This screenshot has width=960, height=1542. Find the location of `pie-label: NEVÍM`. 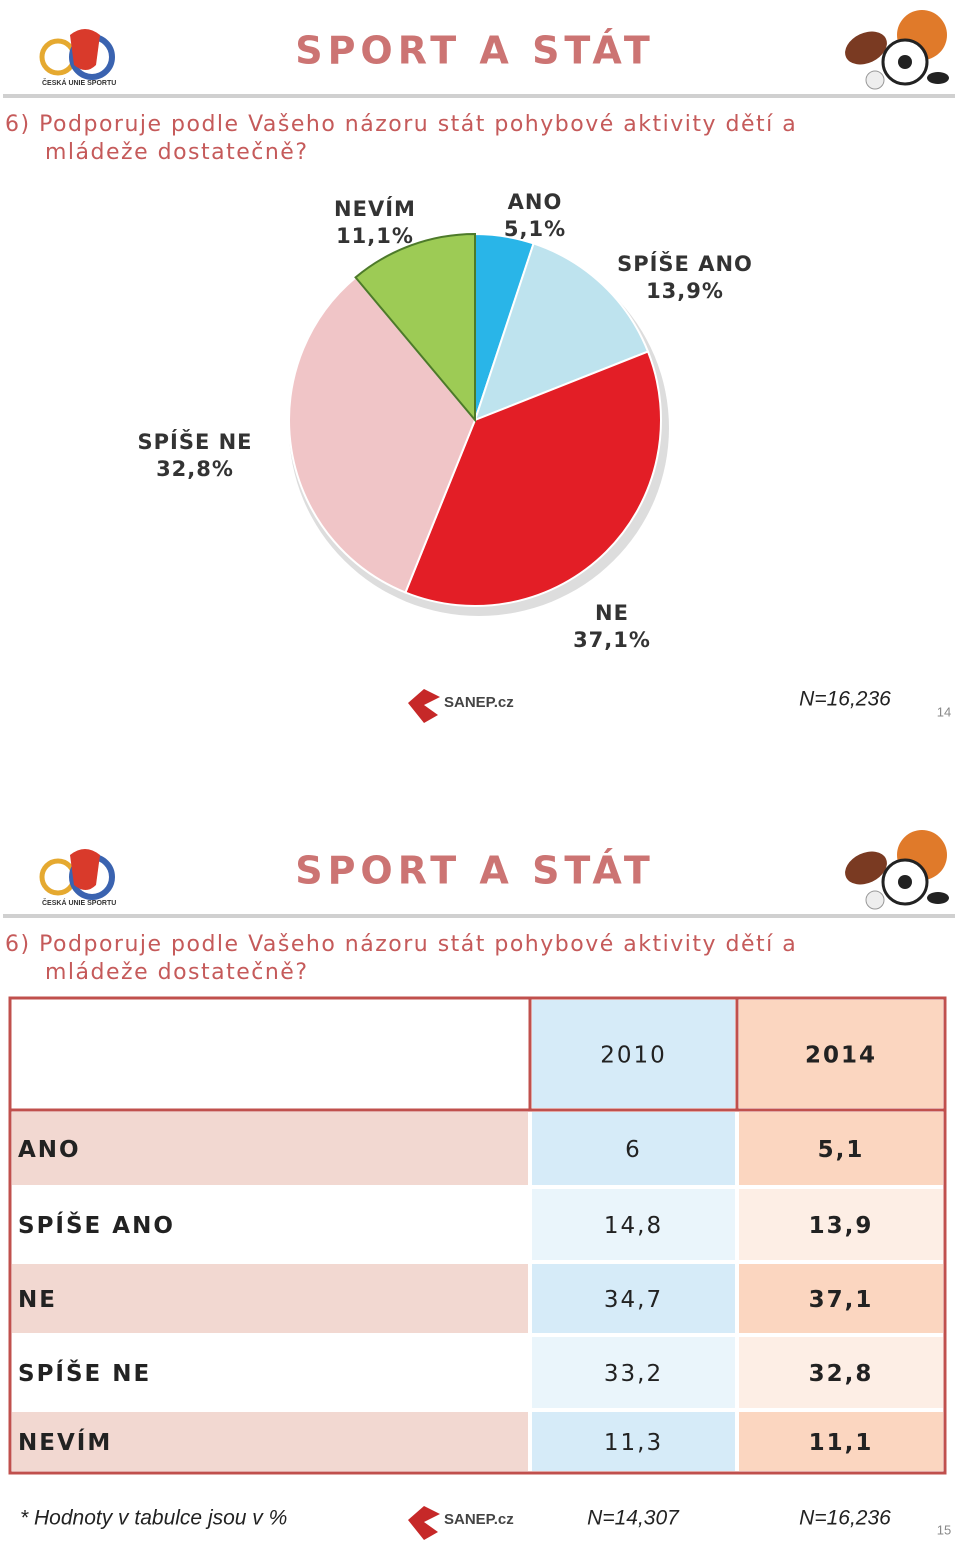

pie-label: NEVÍM is located at coordinates (375, 208).